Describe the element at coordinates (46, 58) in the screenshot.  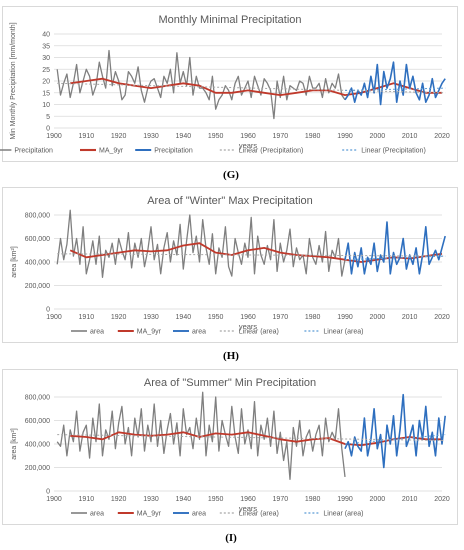
I see `y-tick-label: 30` at that location.